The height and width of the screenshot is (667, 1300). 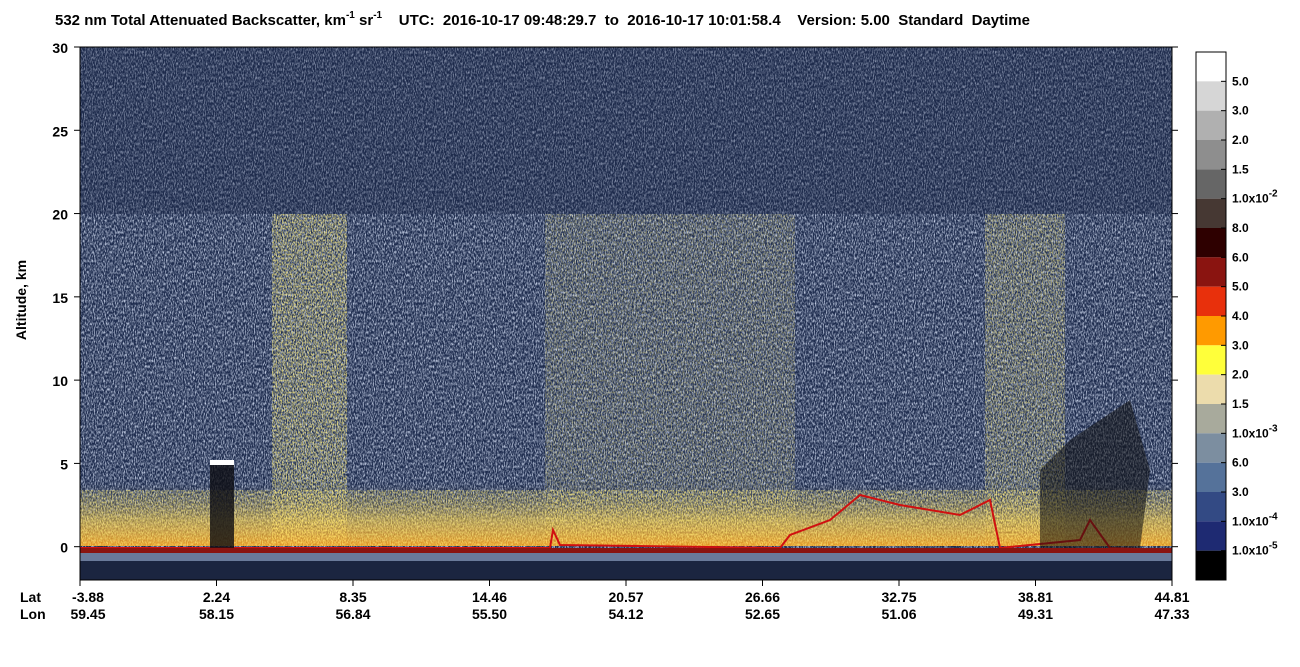 I want to click on x-tick-label: 59.45, so click(x=87, y=614).